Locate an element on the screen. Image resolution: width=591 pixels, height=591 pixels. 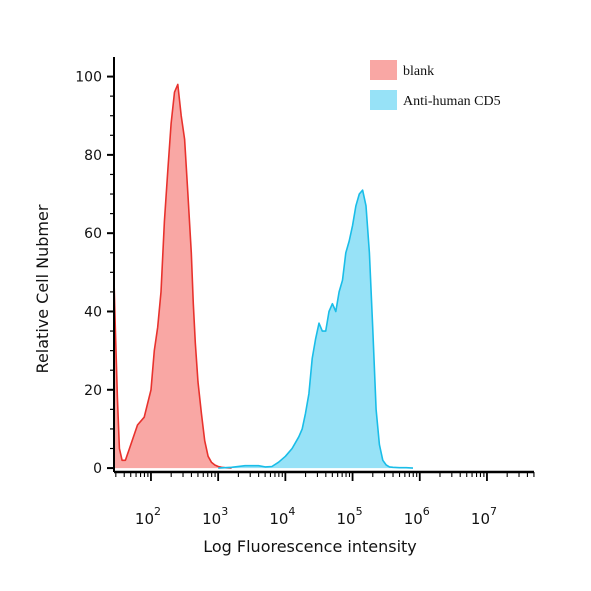
blank-area is located at coordinates (173, 276).